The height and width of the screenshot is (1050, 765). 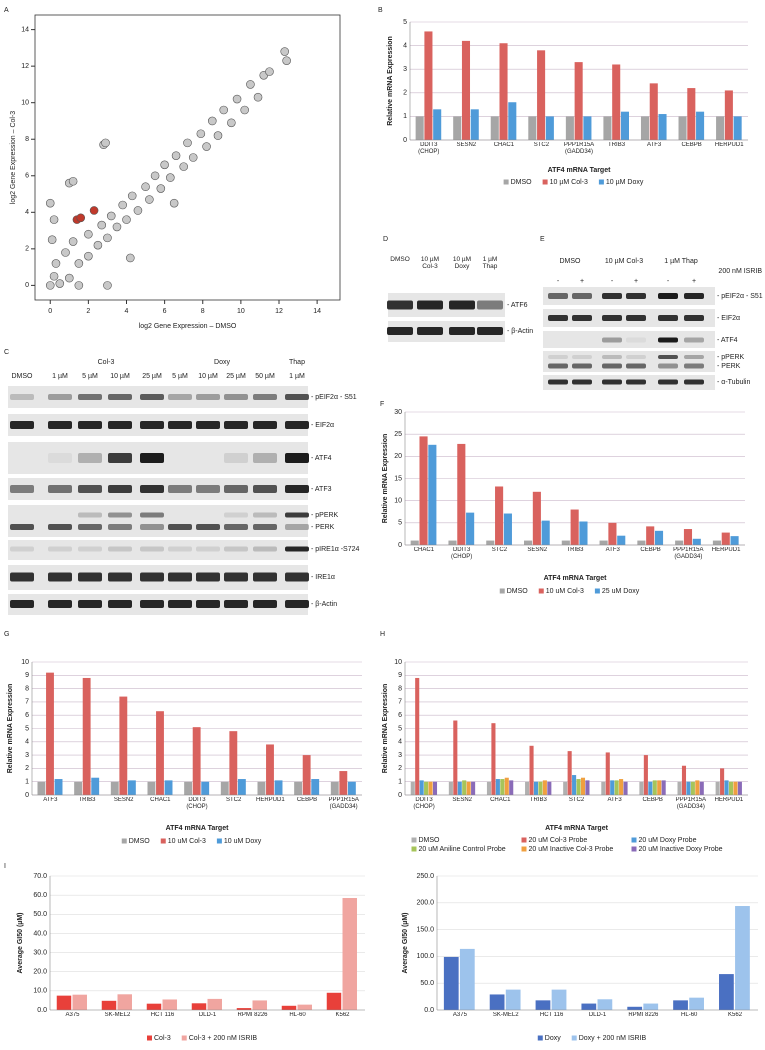 What do you see at coordinates (398, 456) in the screenshot?
I see `y-tick-label: 20` at bounding box center [398, 456].